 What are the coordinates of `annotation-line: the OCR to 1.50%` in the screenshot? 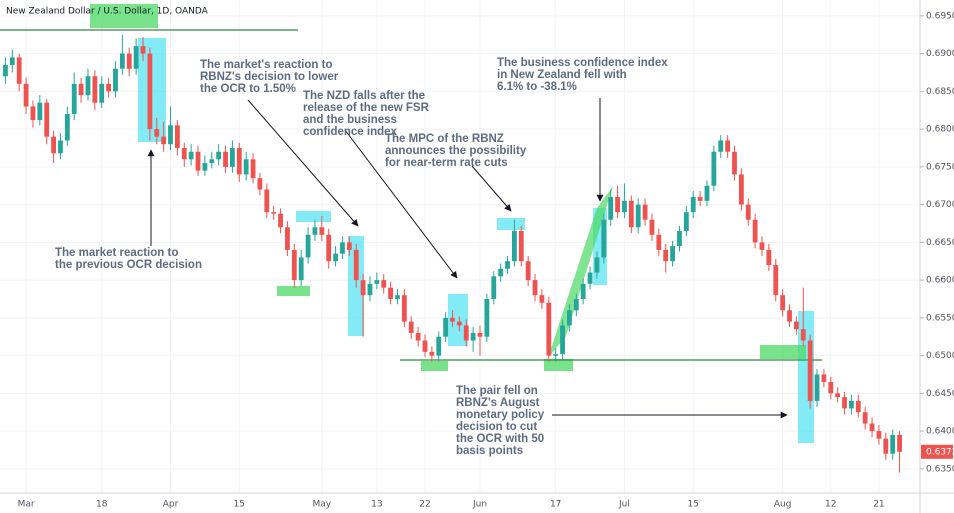 It's located at (248, 89).